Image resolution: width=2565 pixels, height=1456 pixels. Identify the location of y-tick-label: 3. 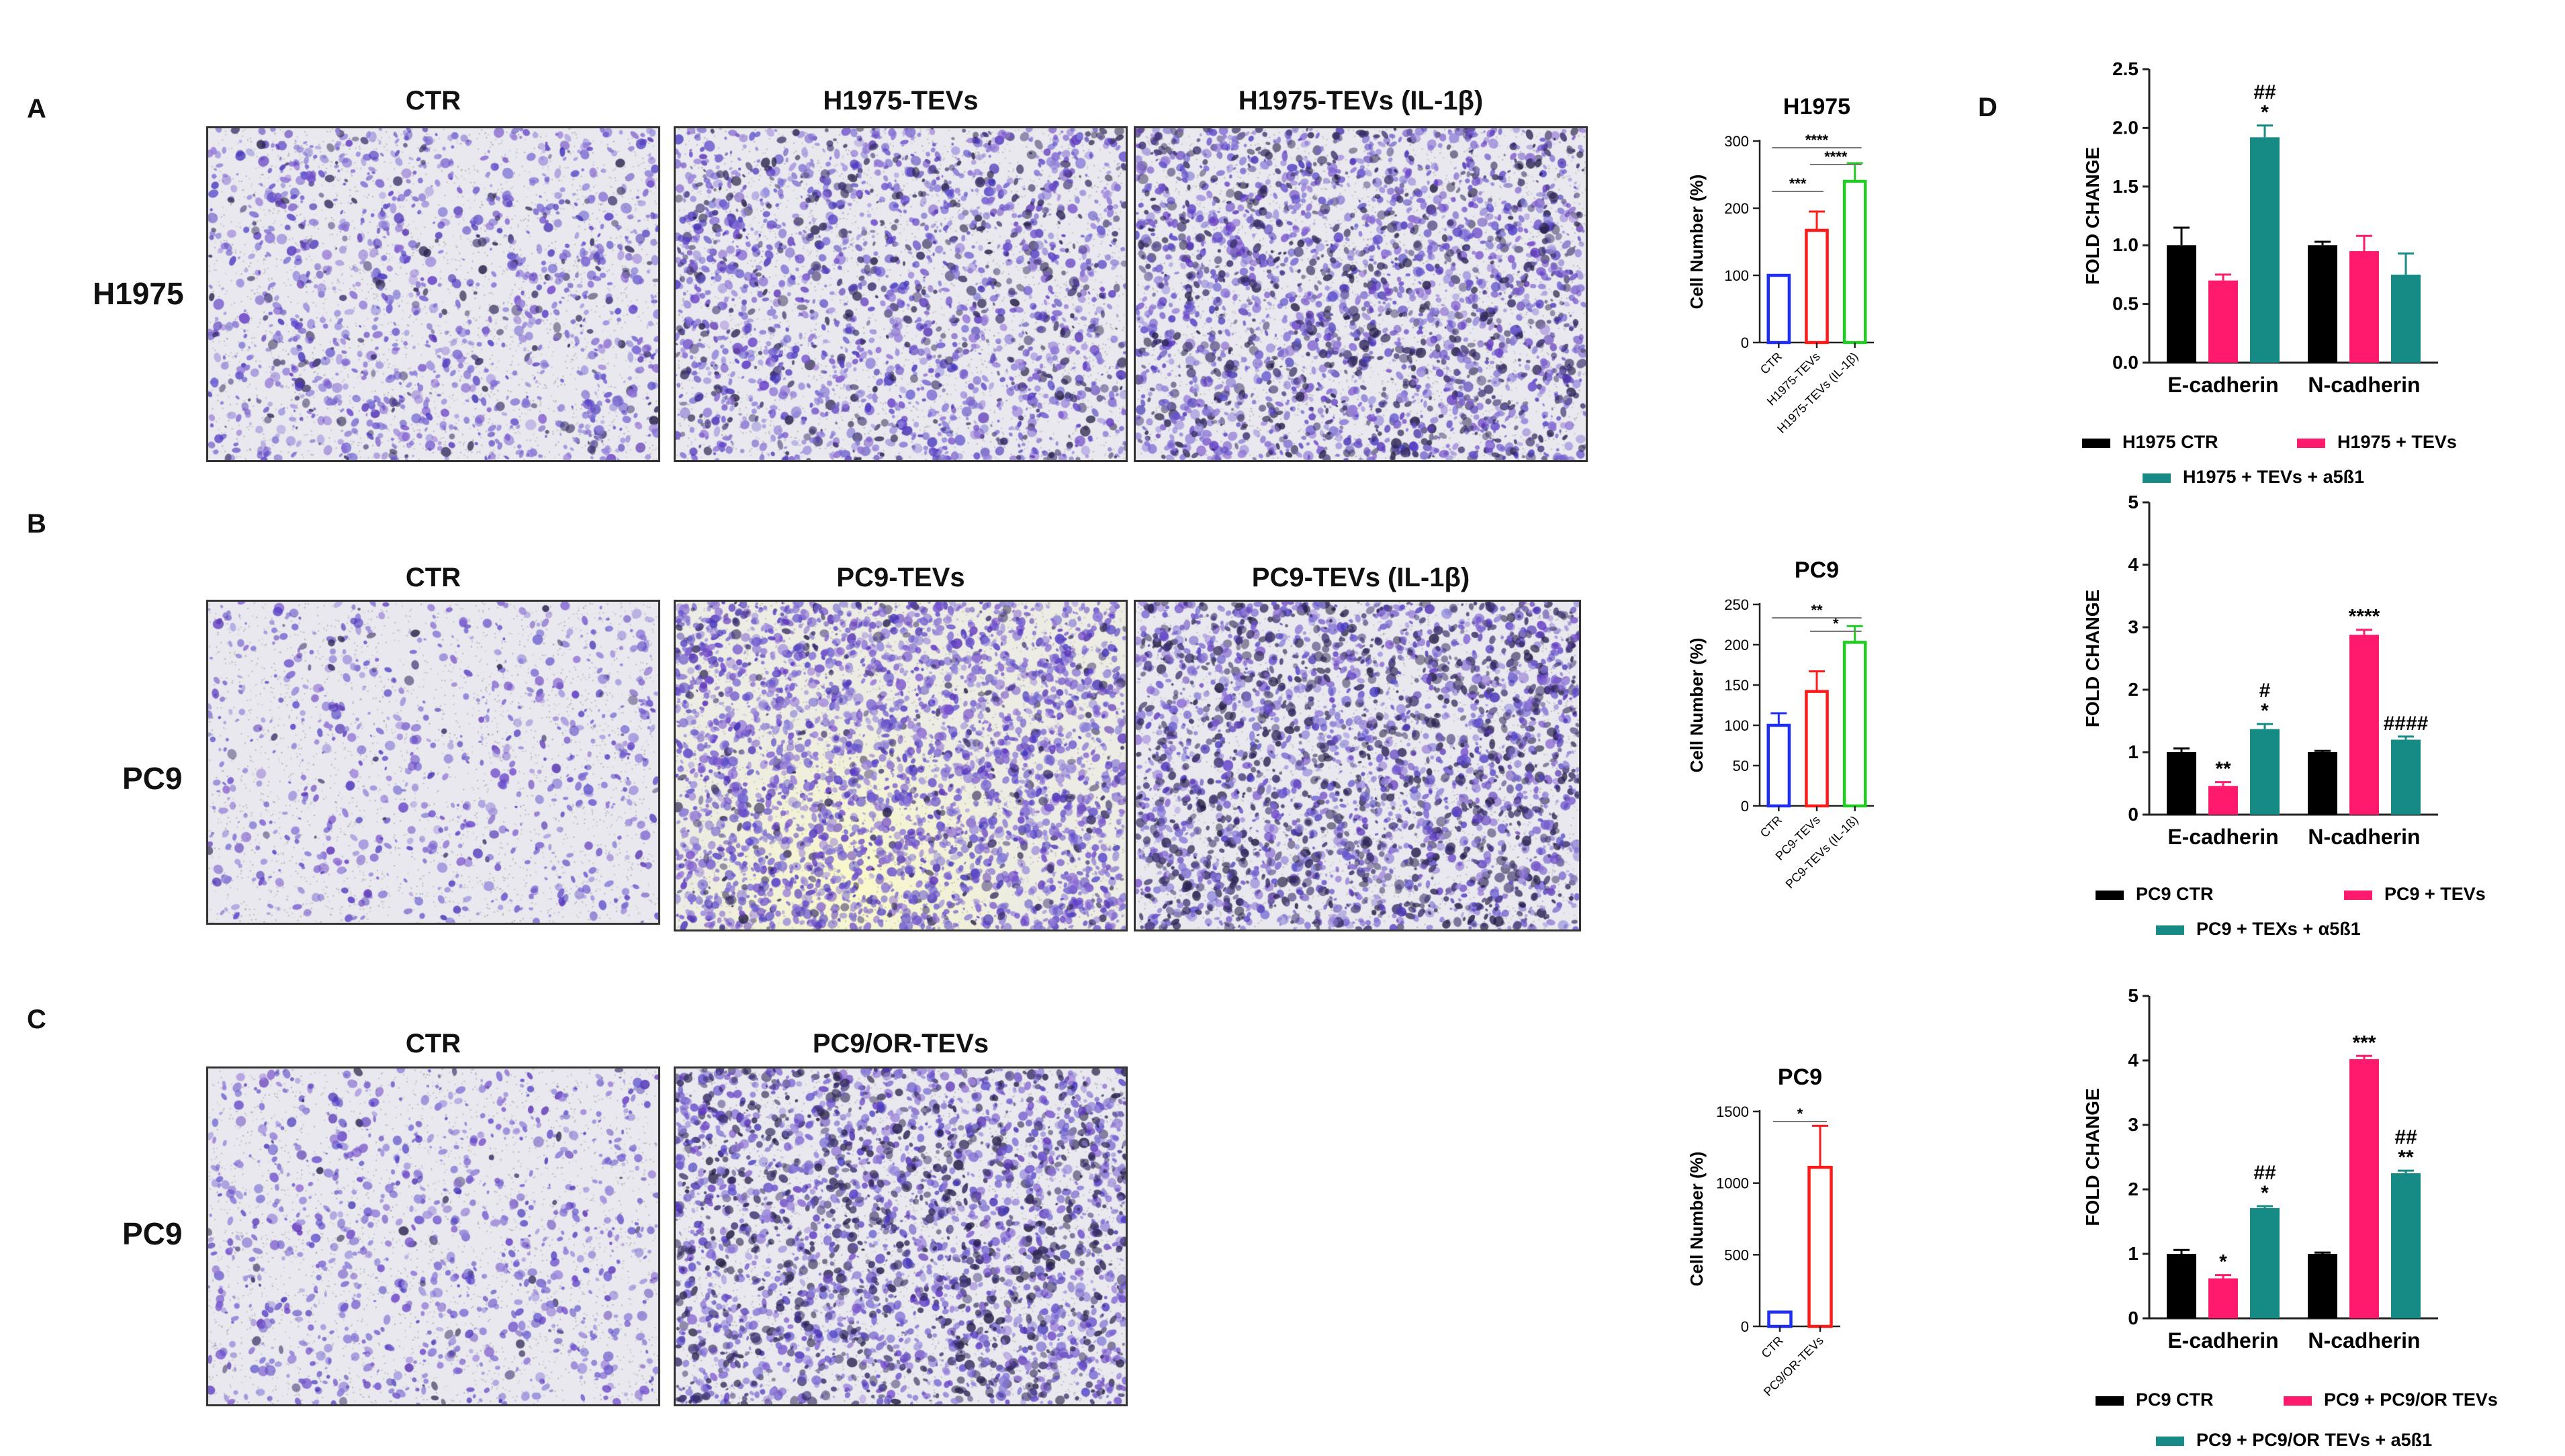
(2134, 627).